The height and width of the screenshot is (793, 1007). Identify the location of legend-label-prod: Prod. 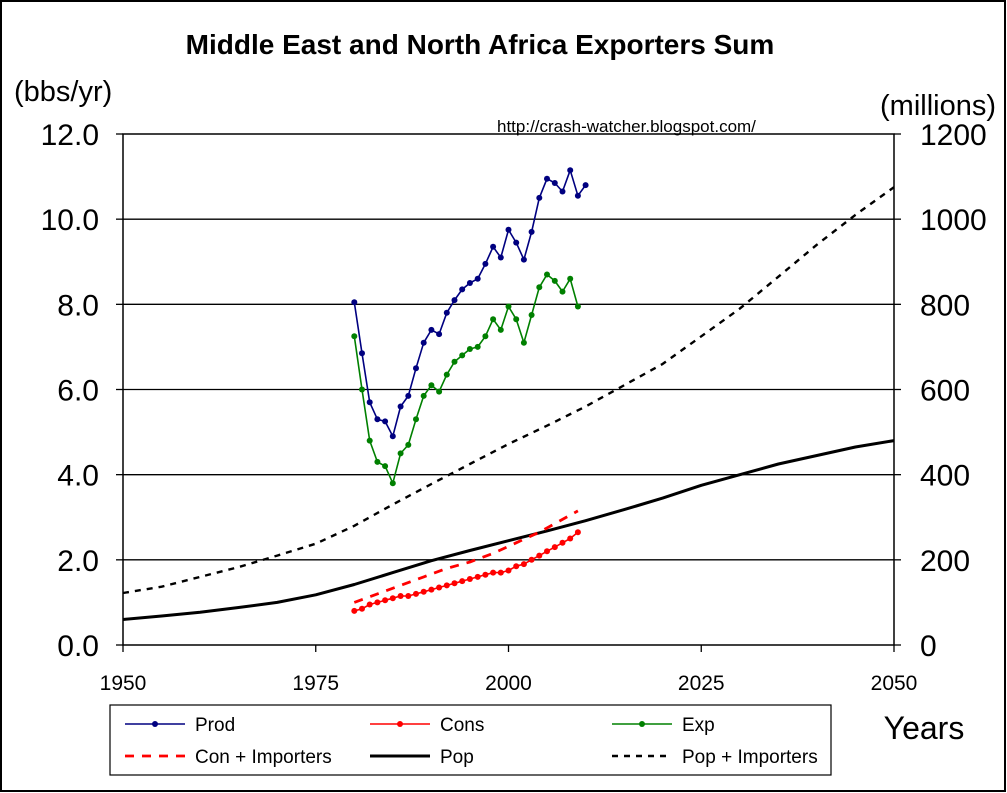
(215, 725).